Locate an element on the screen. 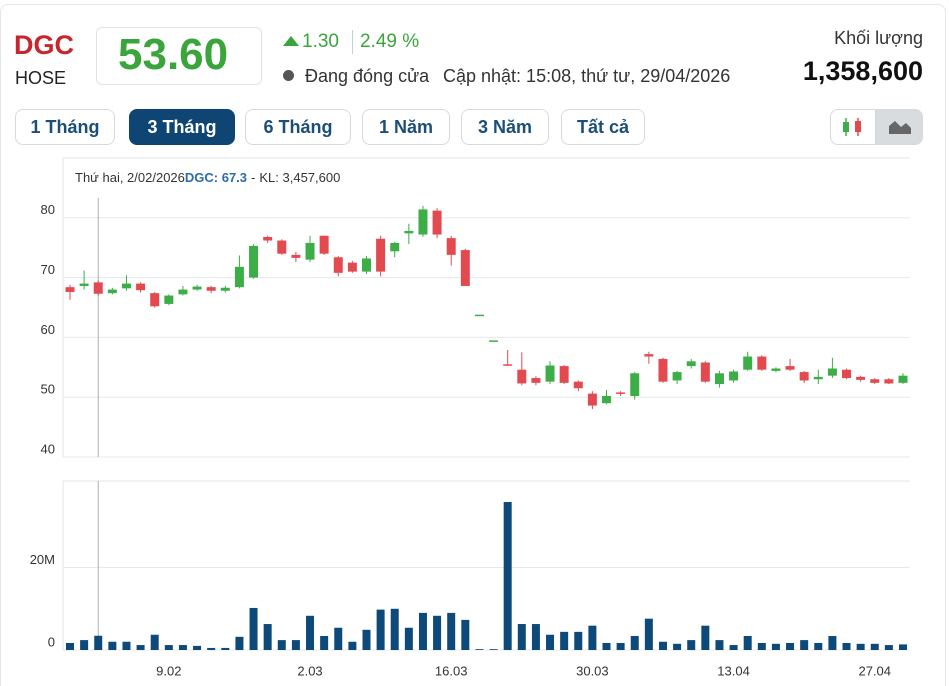 The width and height of the screenshot is (949, 686). candle-toggle is located at coordinates (853, 127).